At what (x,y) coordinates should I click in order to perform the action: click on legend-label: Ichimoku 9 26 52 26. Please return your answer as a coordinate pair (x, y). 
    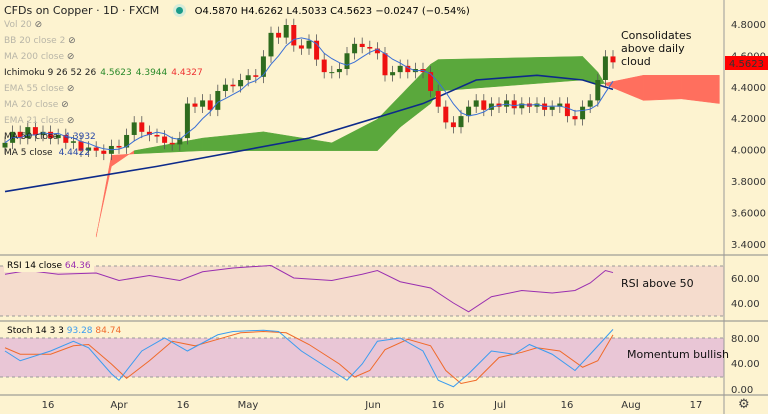
    Looking at the image, I should click on (50, 73).